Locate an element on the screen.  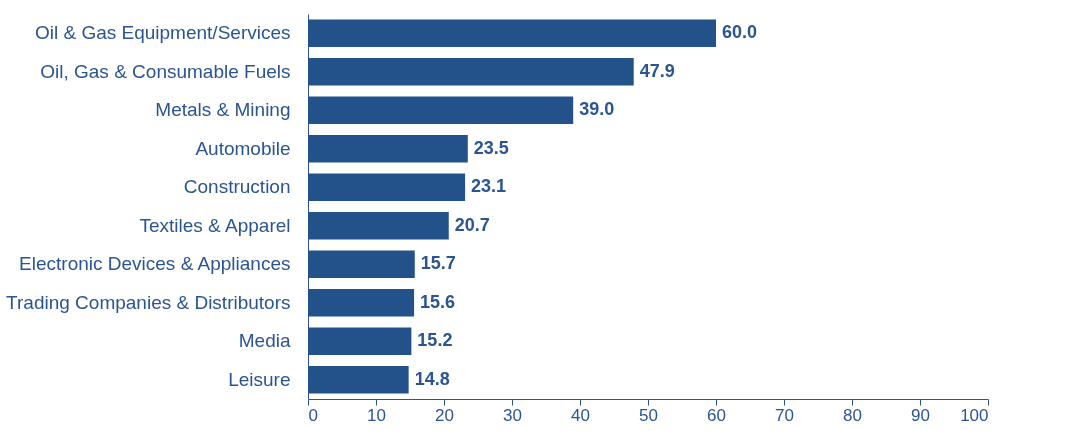
data-label: 15.2 is located at coordinates (435, 340).